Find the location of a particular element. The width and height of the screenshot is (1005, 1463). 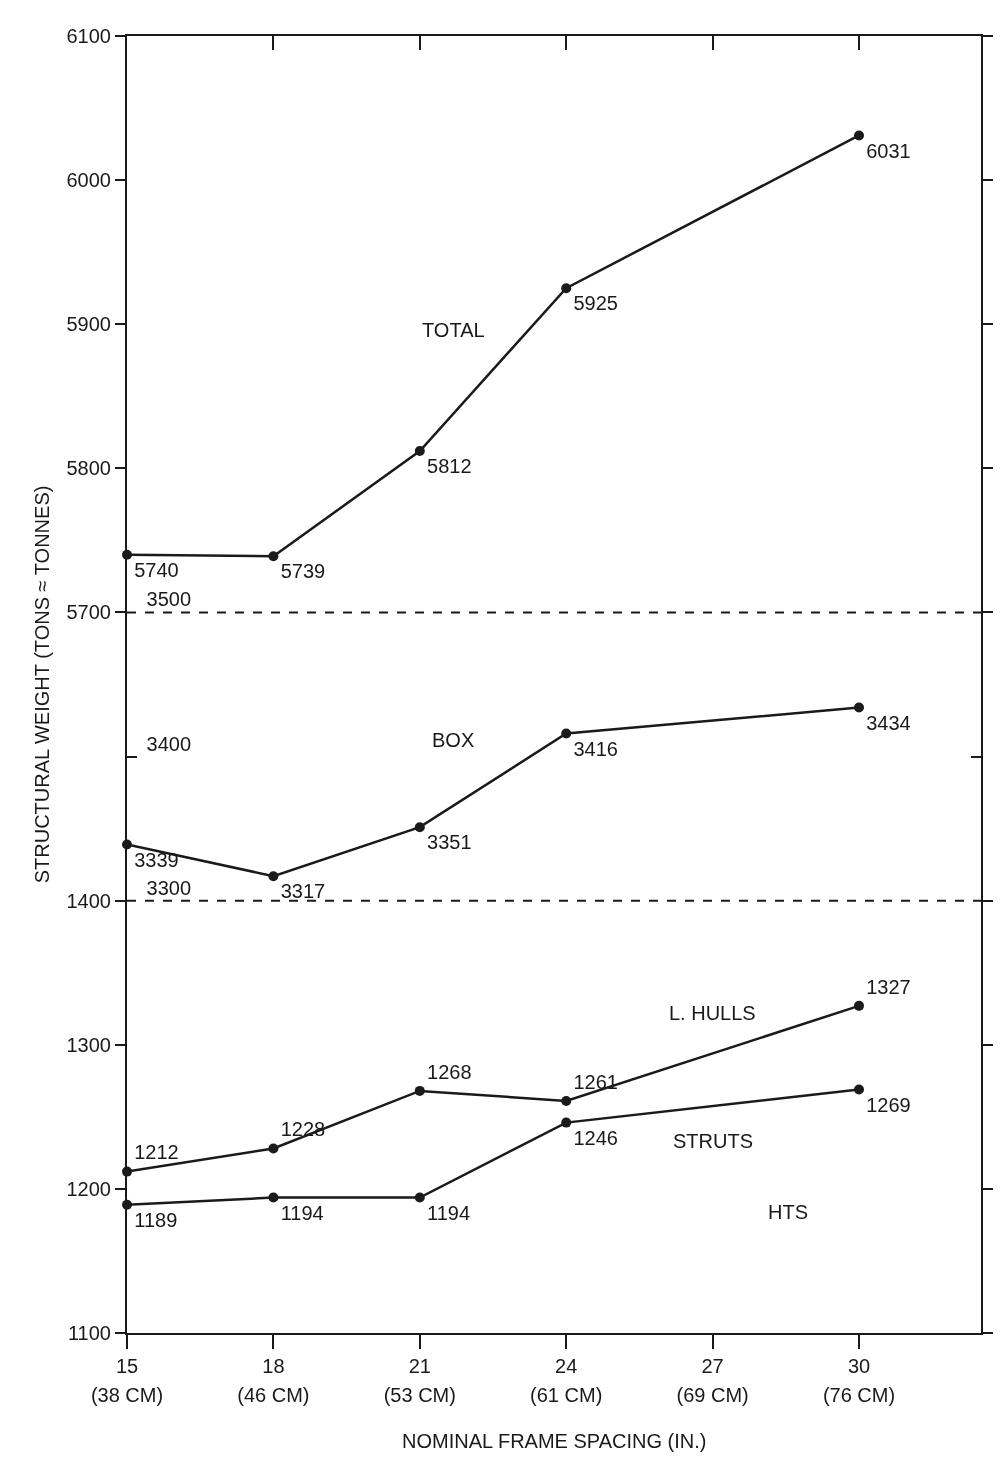

data-label: 1268 is located at coordinates (449, 1071).